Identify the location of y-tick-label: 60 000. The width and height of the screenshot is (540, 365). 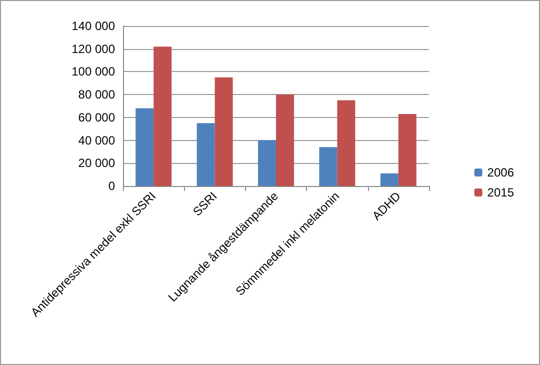
(97, 117).